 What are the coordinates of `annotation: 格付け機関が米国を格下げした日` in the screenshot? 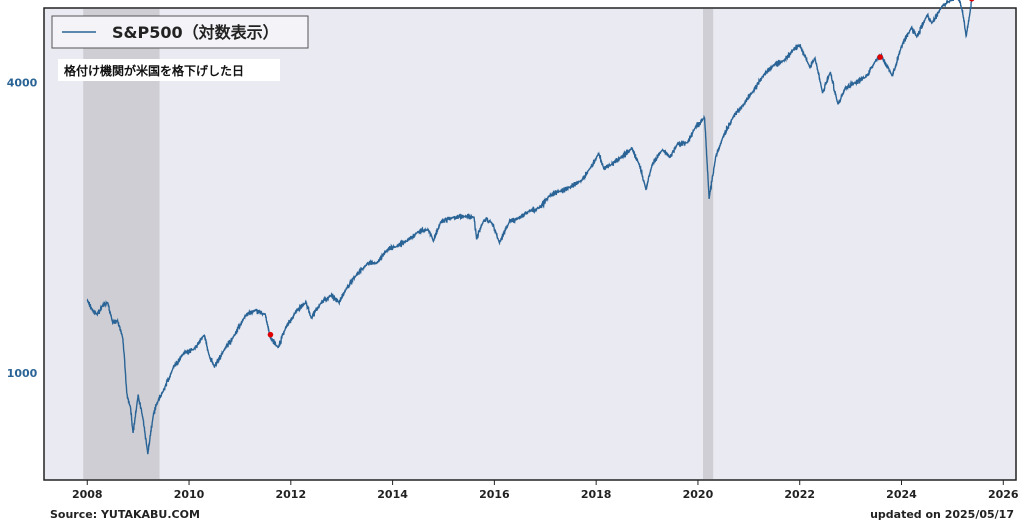 It's located at (169, 70).